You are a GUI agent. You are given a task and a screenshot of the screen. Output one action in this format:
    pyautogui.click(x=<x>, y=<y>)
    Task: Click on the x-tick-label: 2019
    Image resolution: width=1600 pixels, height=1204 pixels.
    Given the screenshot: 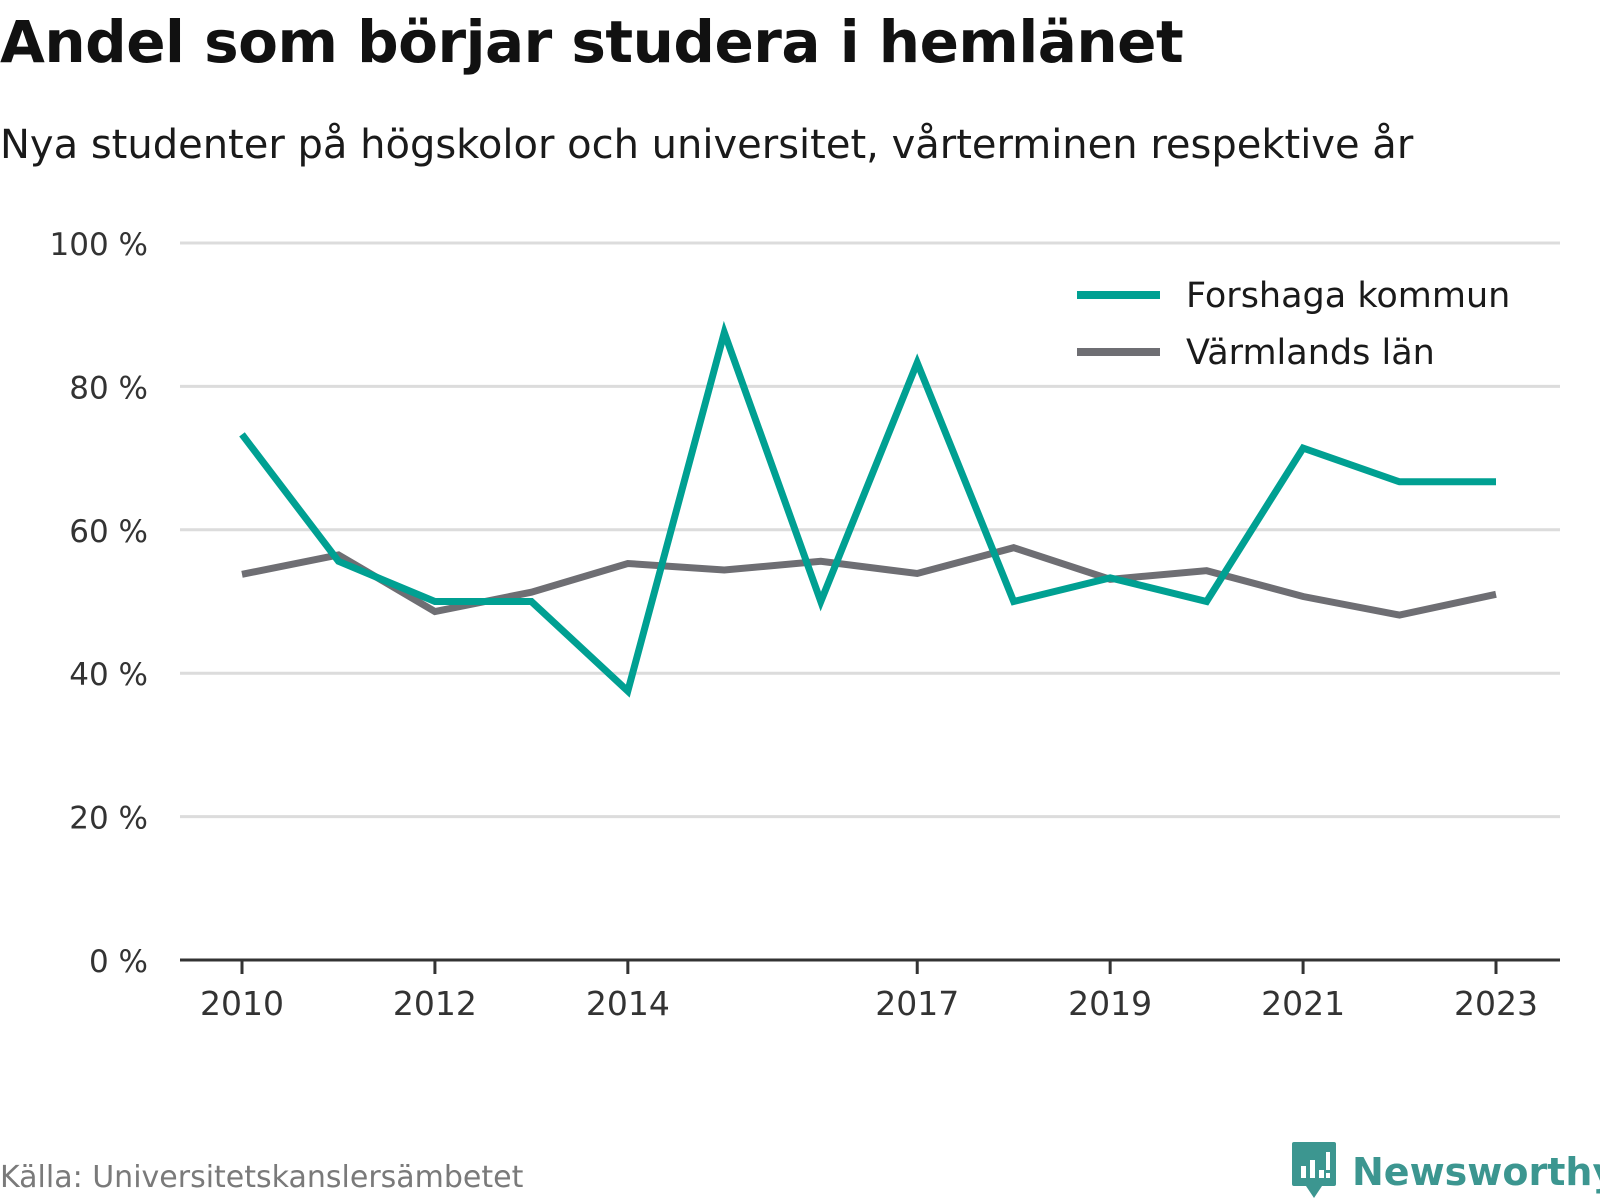 What is the action you would take?
    pyautogui.click(x=1110, y=1003)
    